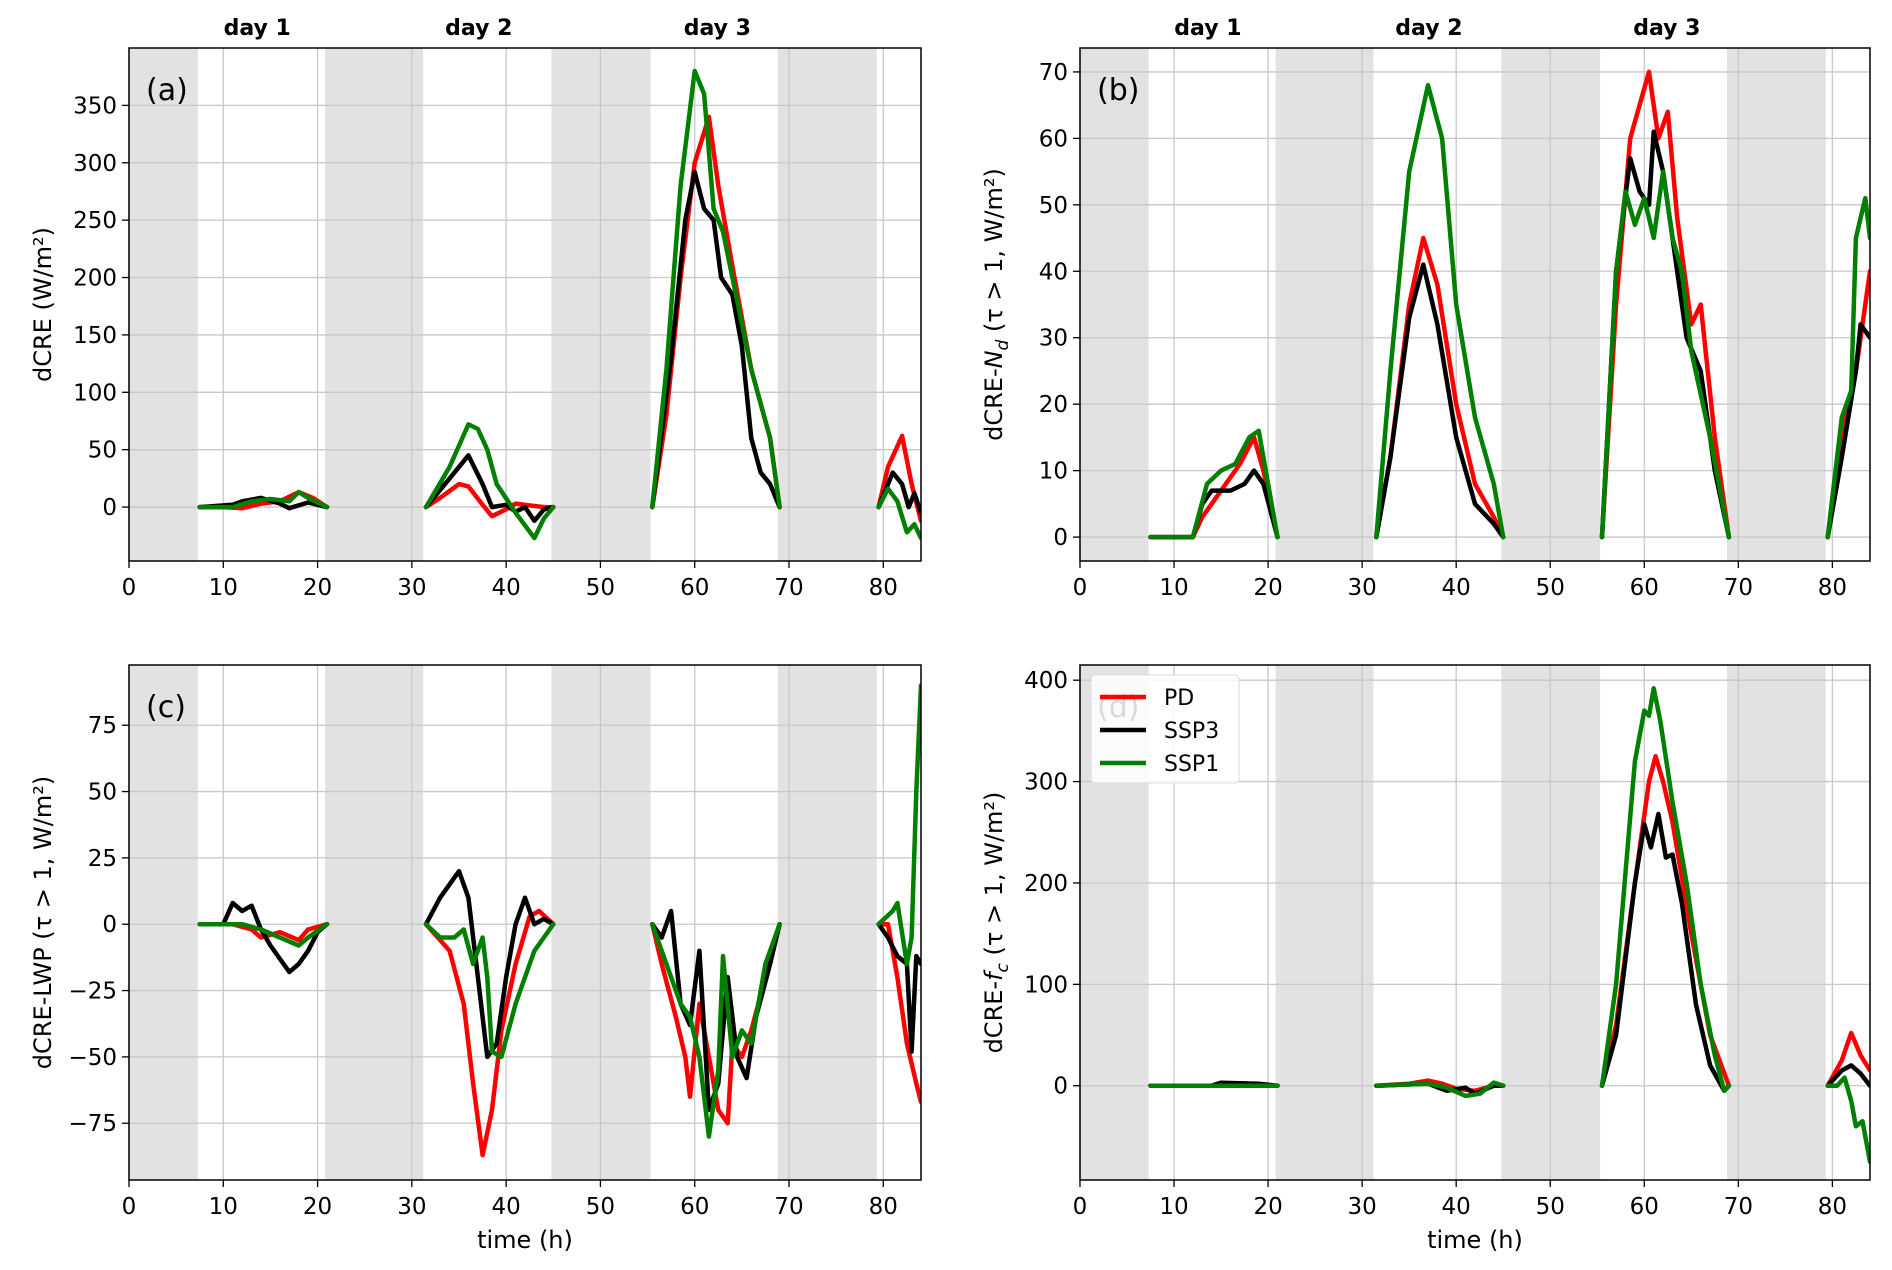 The height and width of the screenshot is (1270, 1892). I want to click on legend: PD SSP3 SSP1, so click(1165, 729).